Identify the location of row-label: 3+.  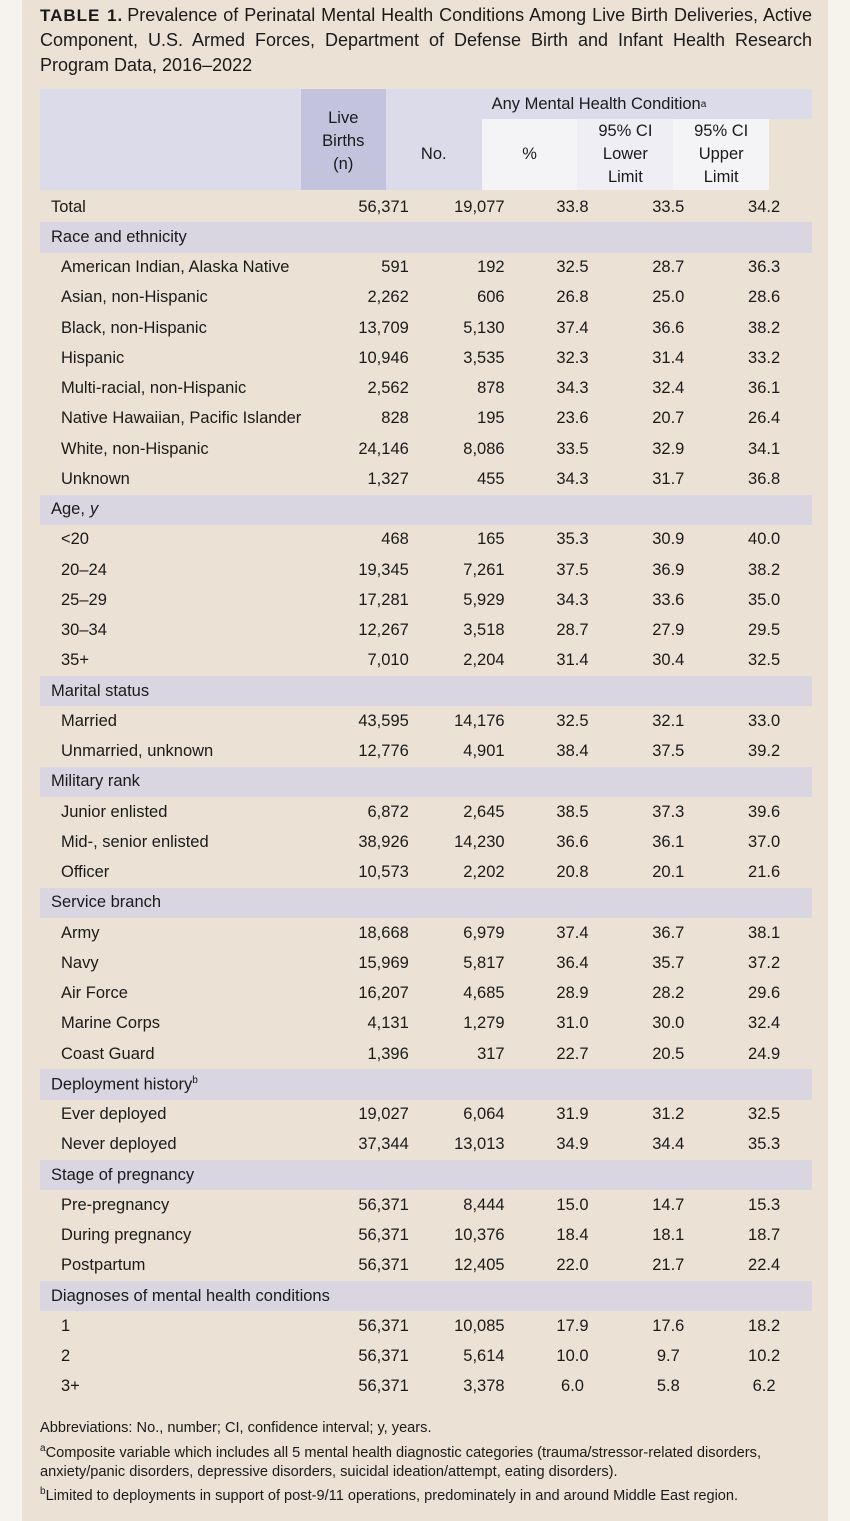
(70, 1386).